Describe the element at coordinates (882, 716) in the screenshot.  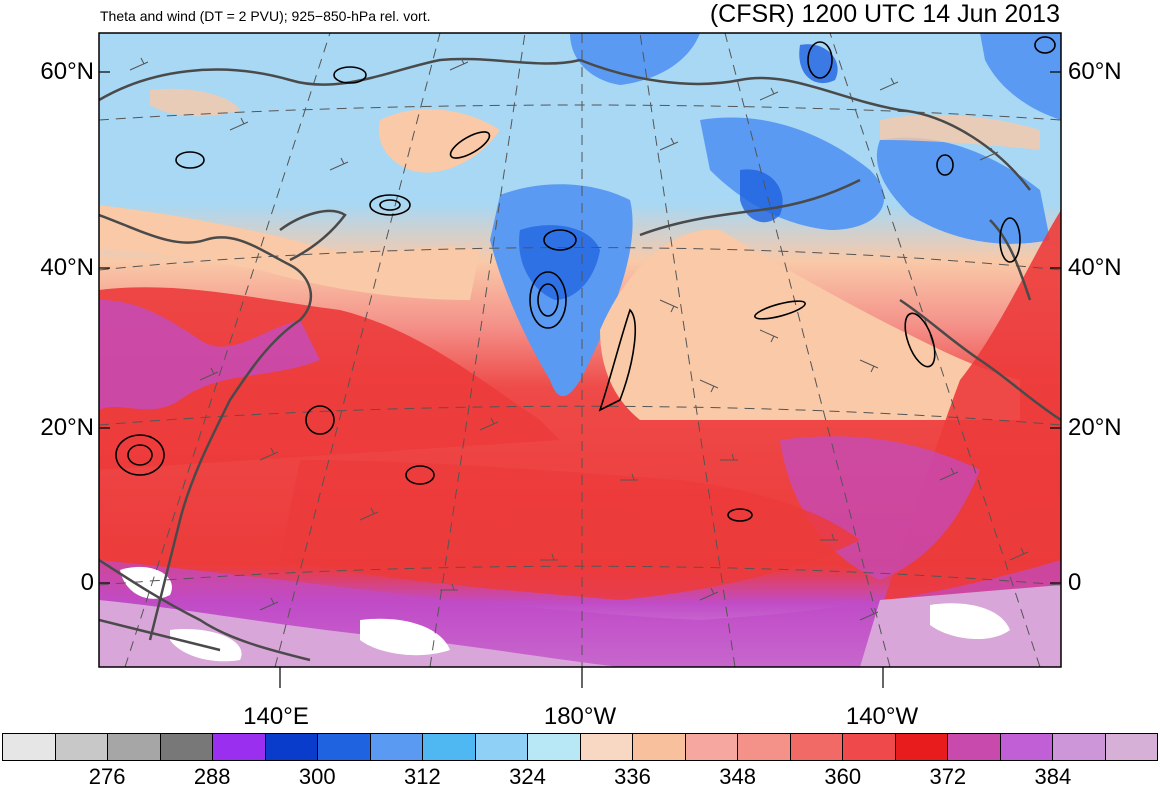
I see `lon-label-140w: 140°W` at that location.